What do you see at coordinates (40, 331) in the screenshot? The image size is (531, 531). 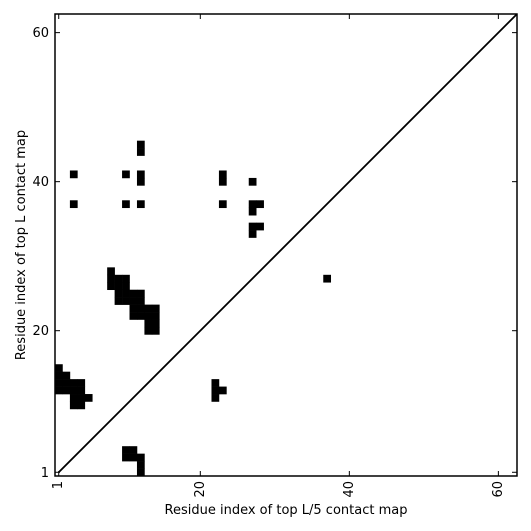 I see `y-tick-label: 20` at bounding box center [40, 331].